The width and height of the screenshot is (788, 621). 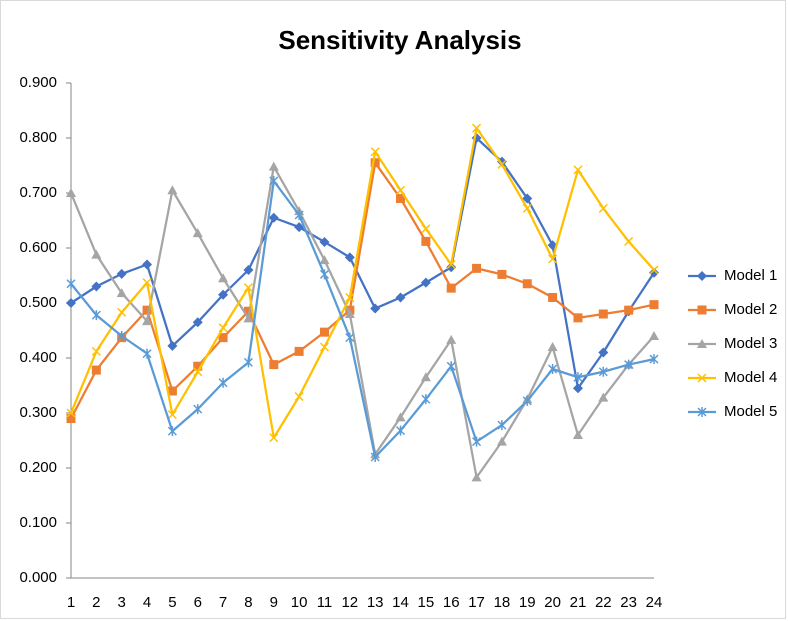 What do you see at coordinates (400, 602) in the screenshot?
I see `x-tick-label: 14` at bounding box center [400, 602].